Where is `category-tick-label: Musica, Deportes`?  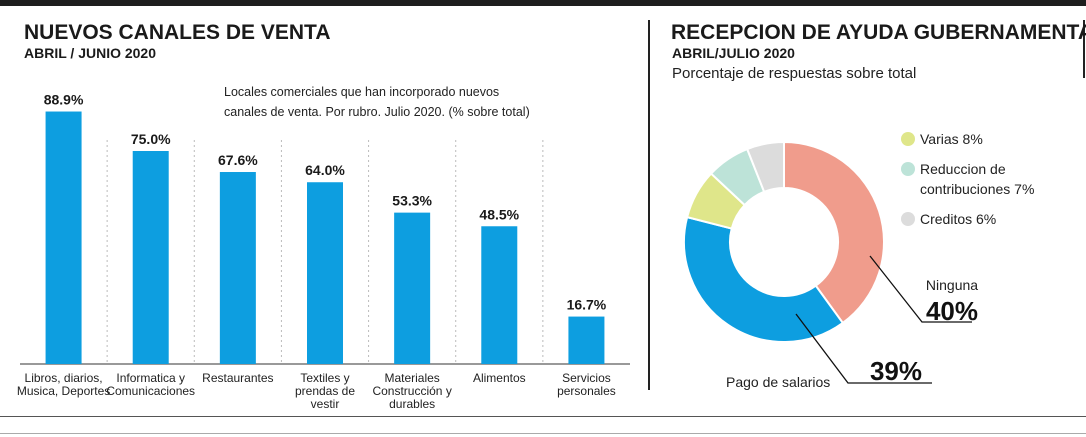 category-tick-label: Musica, Deportes is located at coordinates (63, 391).